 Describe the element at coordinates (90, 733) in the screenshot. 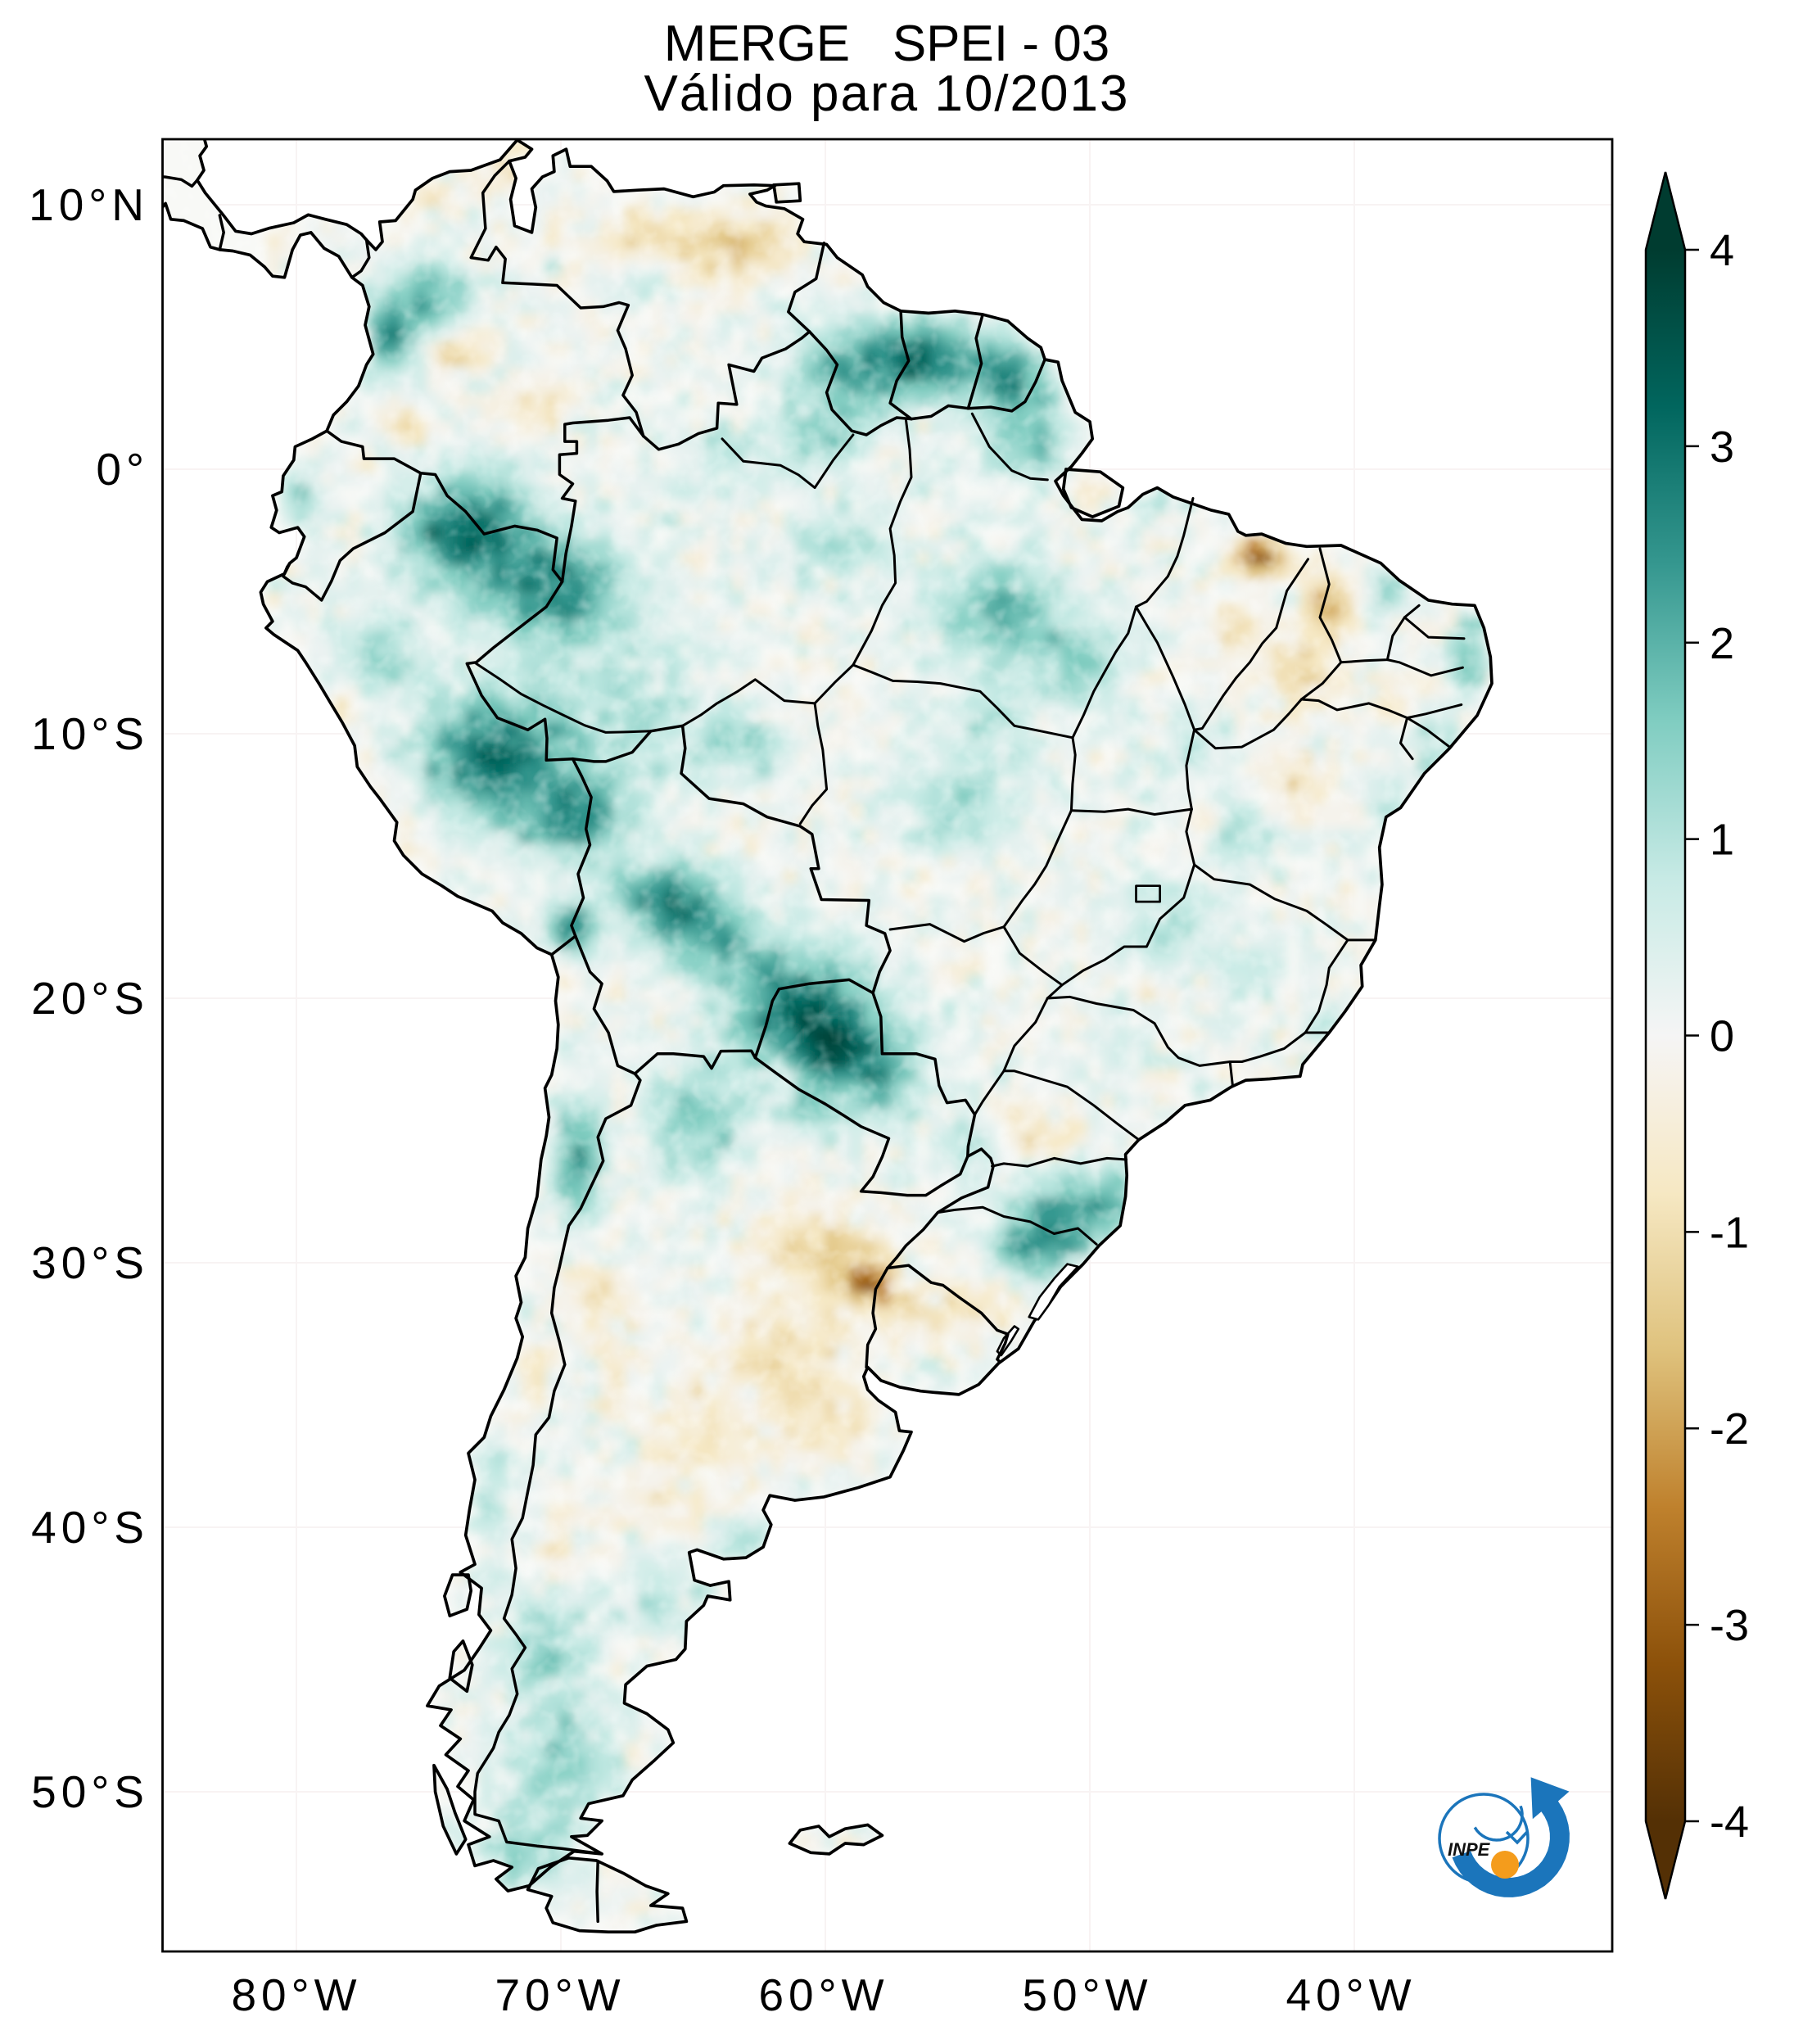

I see `svg-text: 10°S` at that location.